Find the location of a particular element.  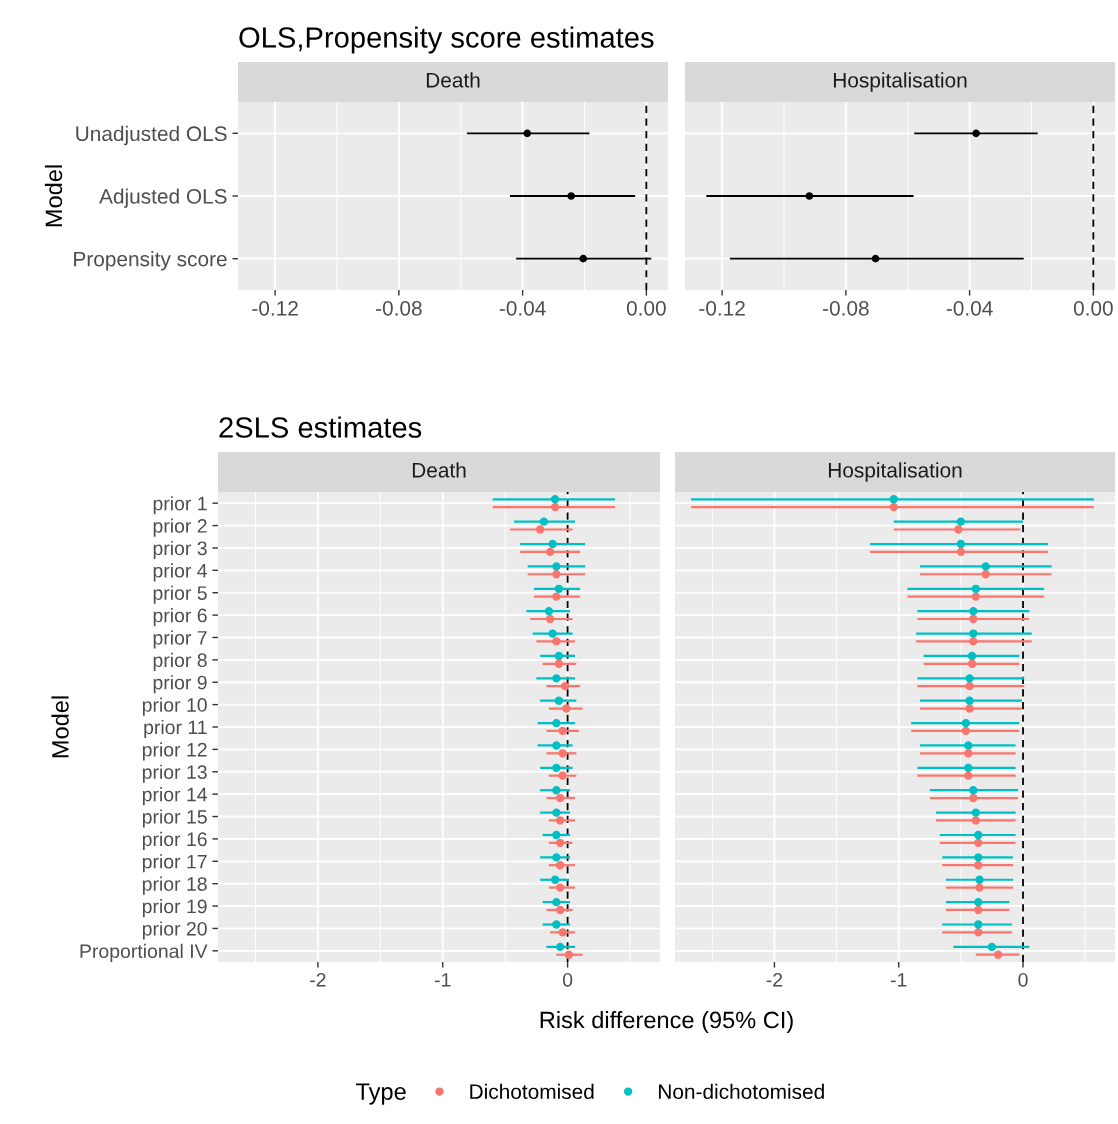

legend-label: Non-dichotomised is located at coordinates (741, 1091).